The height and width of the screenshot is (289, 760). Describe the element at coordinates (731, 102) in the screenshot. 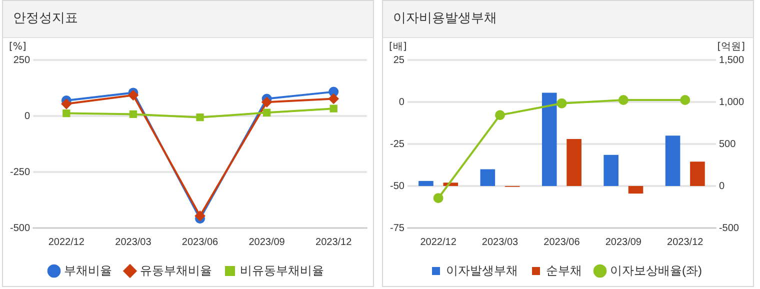

I see `y2-tick-label: 1,000` at that location.